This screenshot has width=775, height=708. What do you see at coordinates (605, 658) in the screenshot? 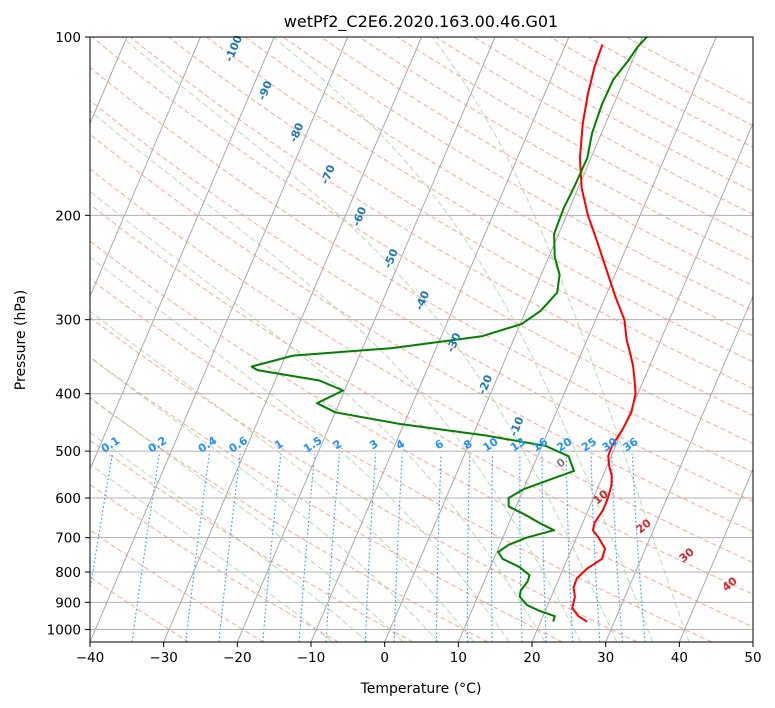
I see `x-tick-label: 30` at bounding box center [605, 658].